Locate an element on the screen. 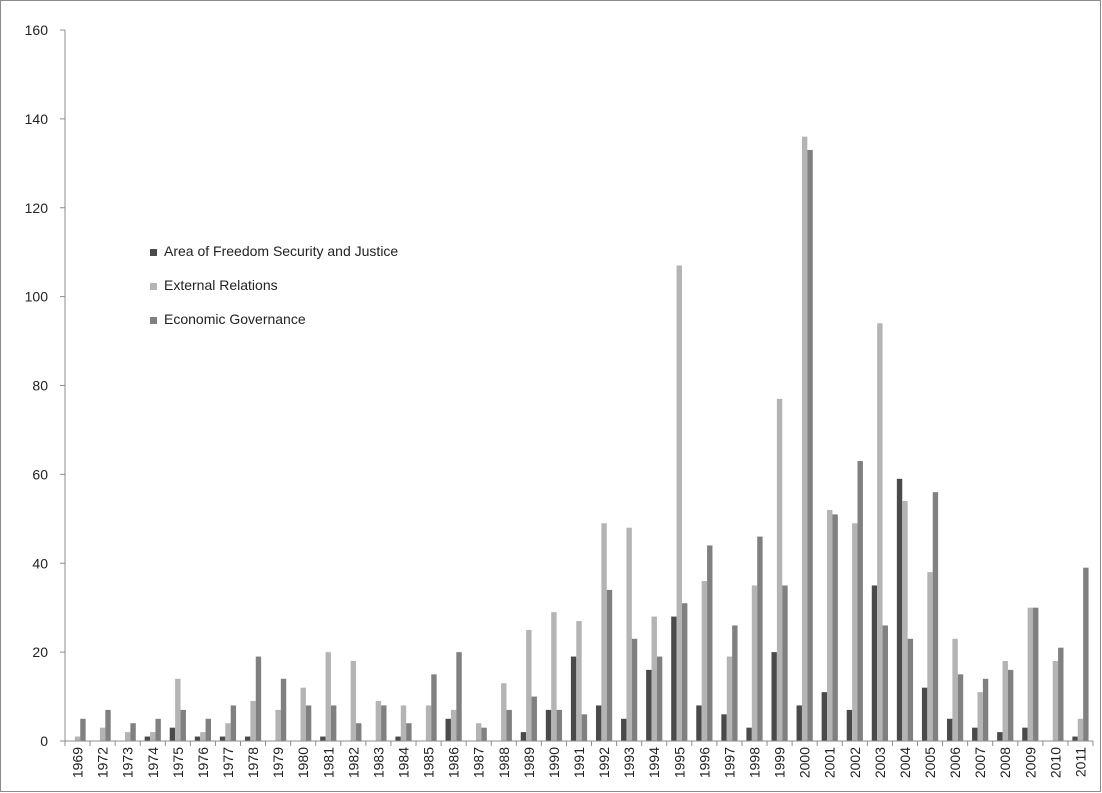 The height and width of the screenshot is (793, 1102). x-tick-label: 1973 is located at coordinates (128, 762).